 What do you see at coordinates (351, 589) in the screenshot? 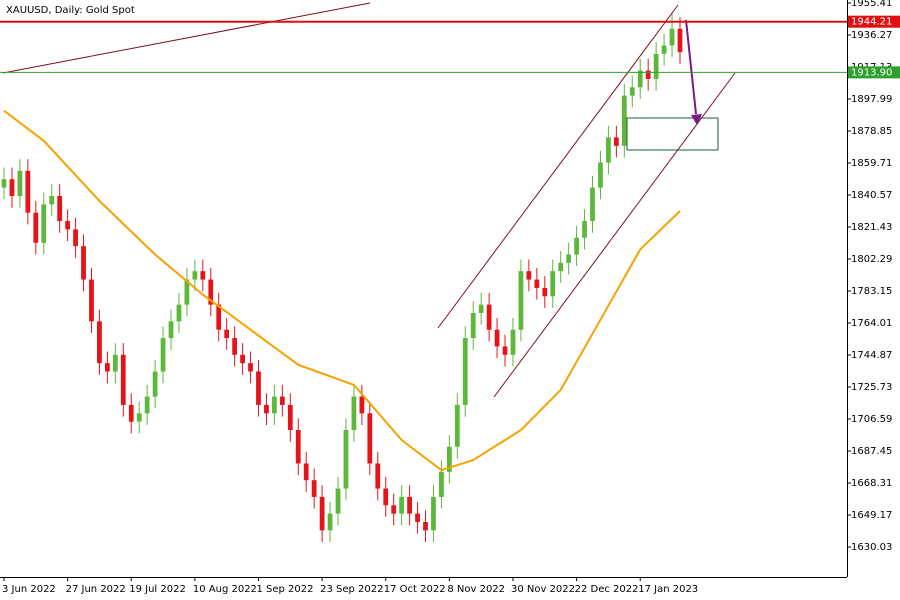
I see `x-tick-label: 23 Sep 2022` at bounding box center [351, 589].